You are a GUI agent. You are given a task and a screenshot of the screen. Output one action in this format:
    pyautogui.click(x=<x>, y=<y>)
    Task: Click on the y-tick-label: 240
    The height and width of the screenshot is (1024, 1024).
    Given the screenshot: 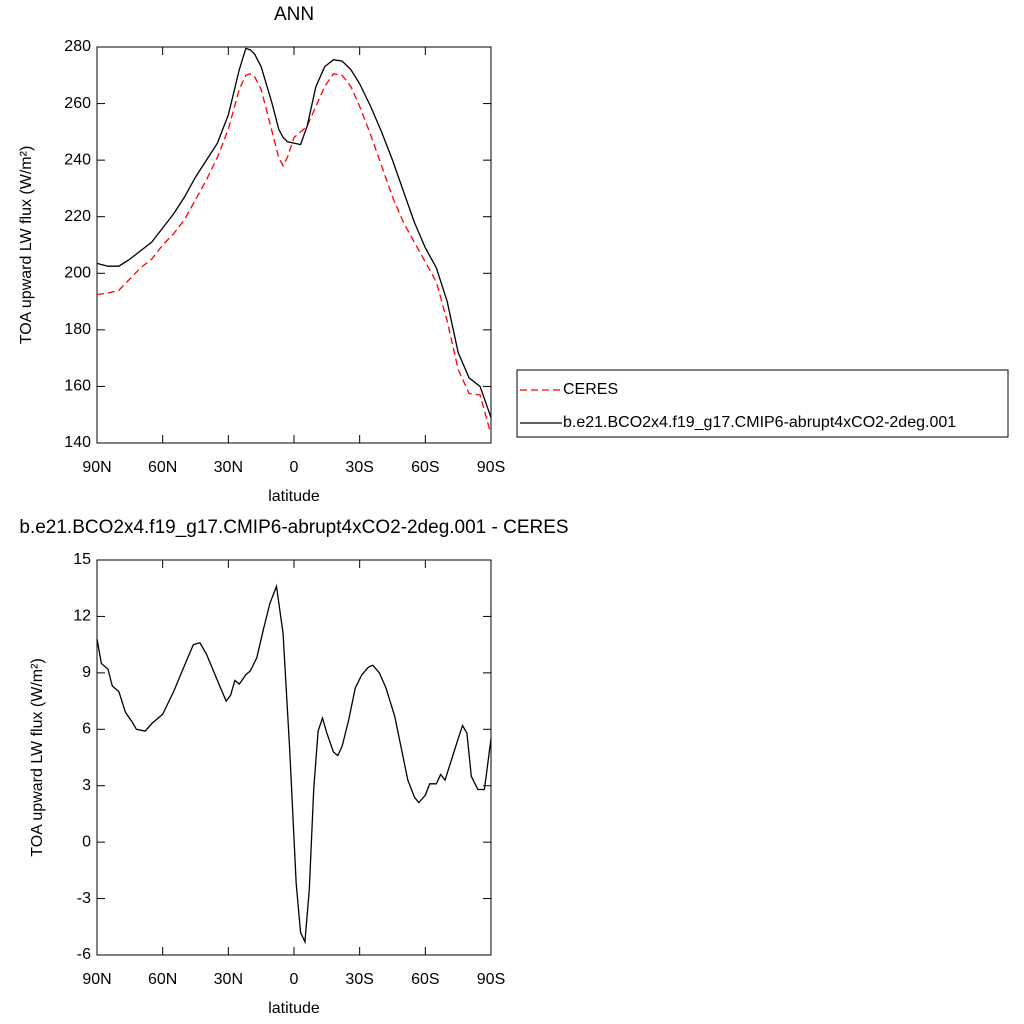 What is the action you would take?
    pyautogui.click(x=77, y=159)
    